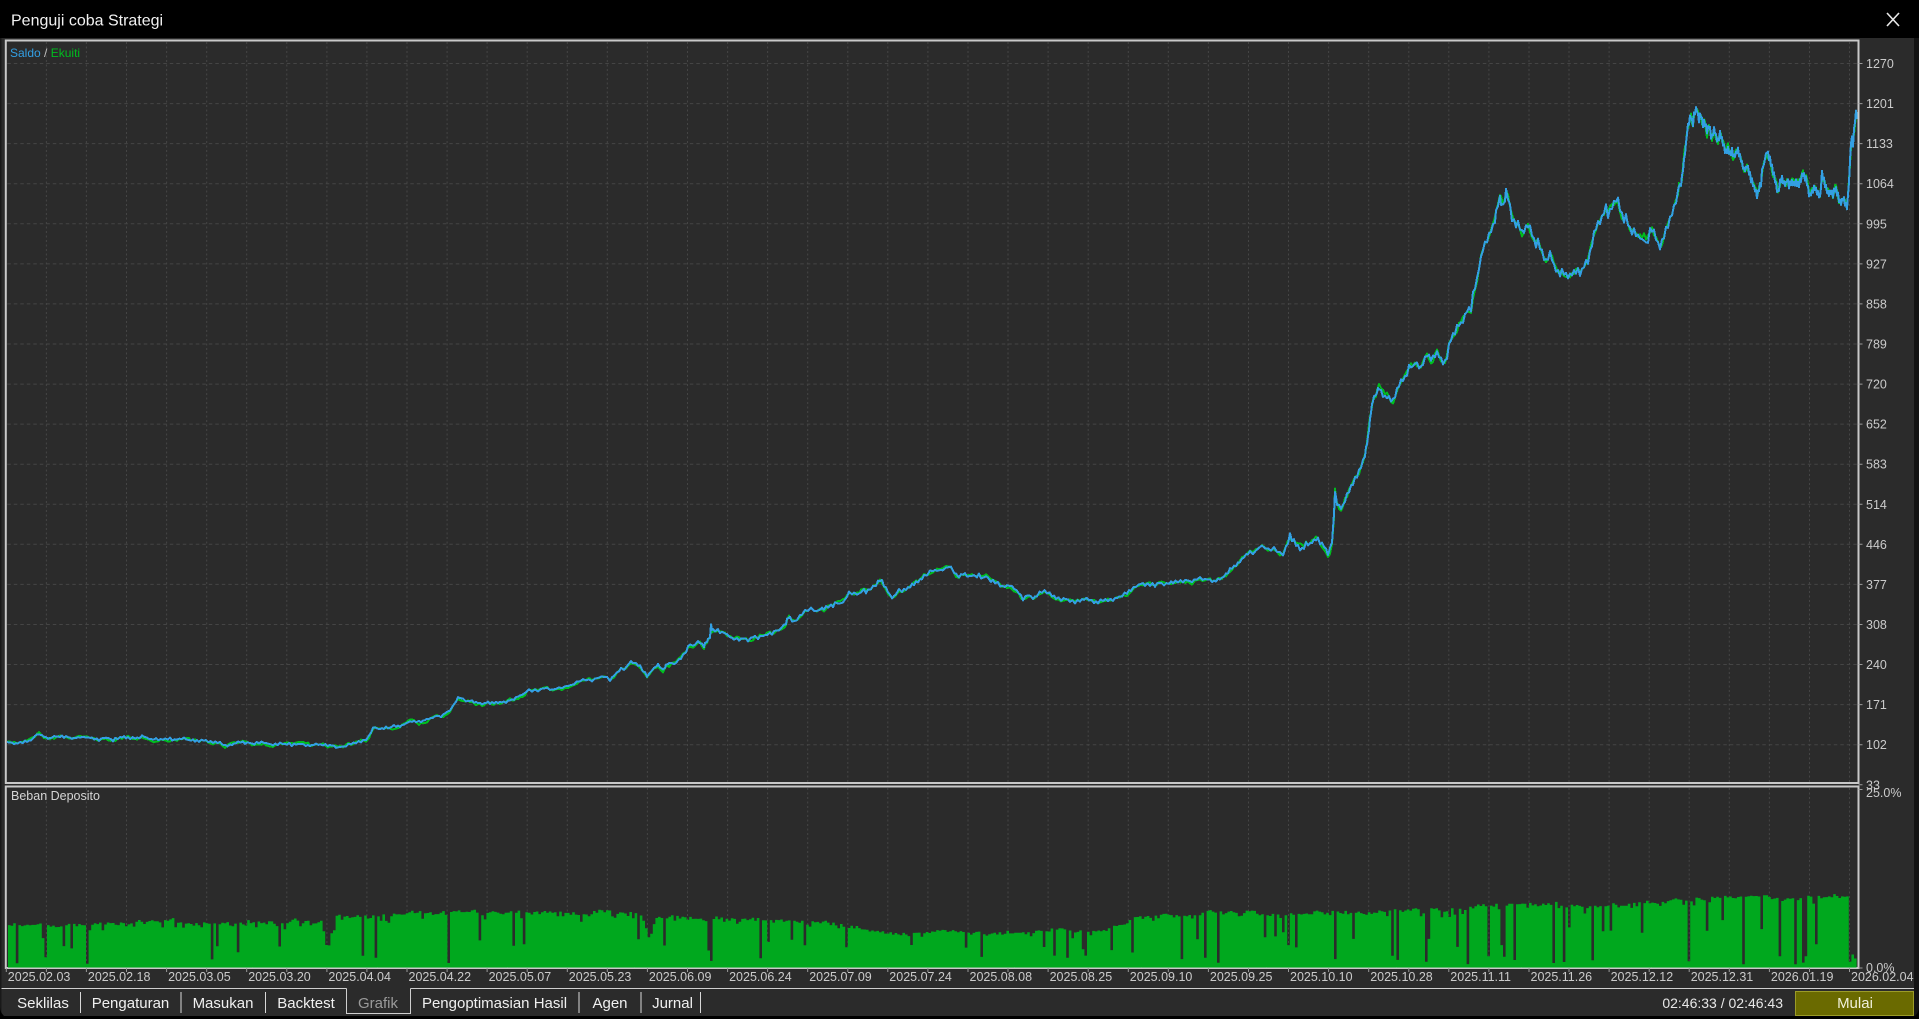 This screenshot has height=1019, width=1919. Describe the element at coordinates (1876, 505) in the screenshot. I see `svg-text: 514` at that location.